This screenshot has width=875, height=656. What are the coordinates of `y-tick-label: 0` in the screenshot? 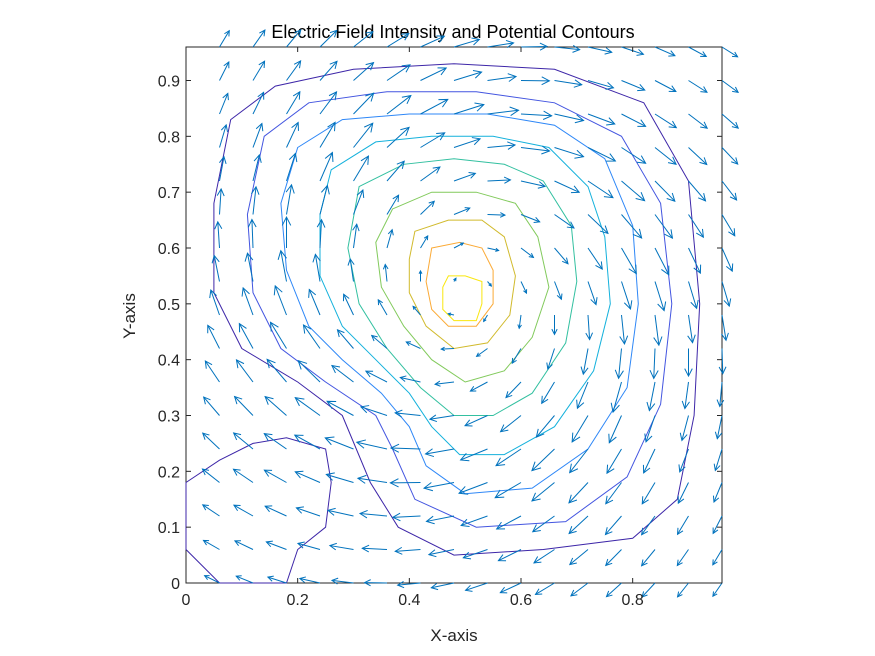 It's located at (175, 584).